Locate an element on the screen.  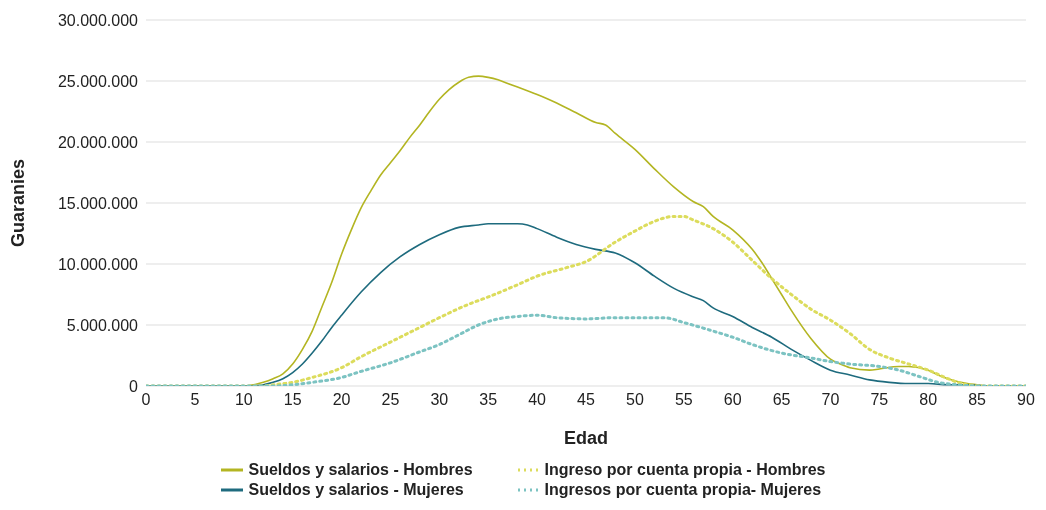
x-tick-label: 70 is located at coordinates (830, 400).